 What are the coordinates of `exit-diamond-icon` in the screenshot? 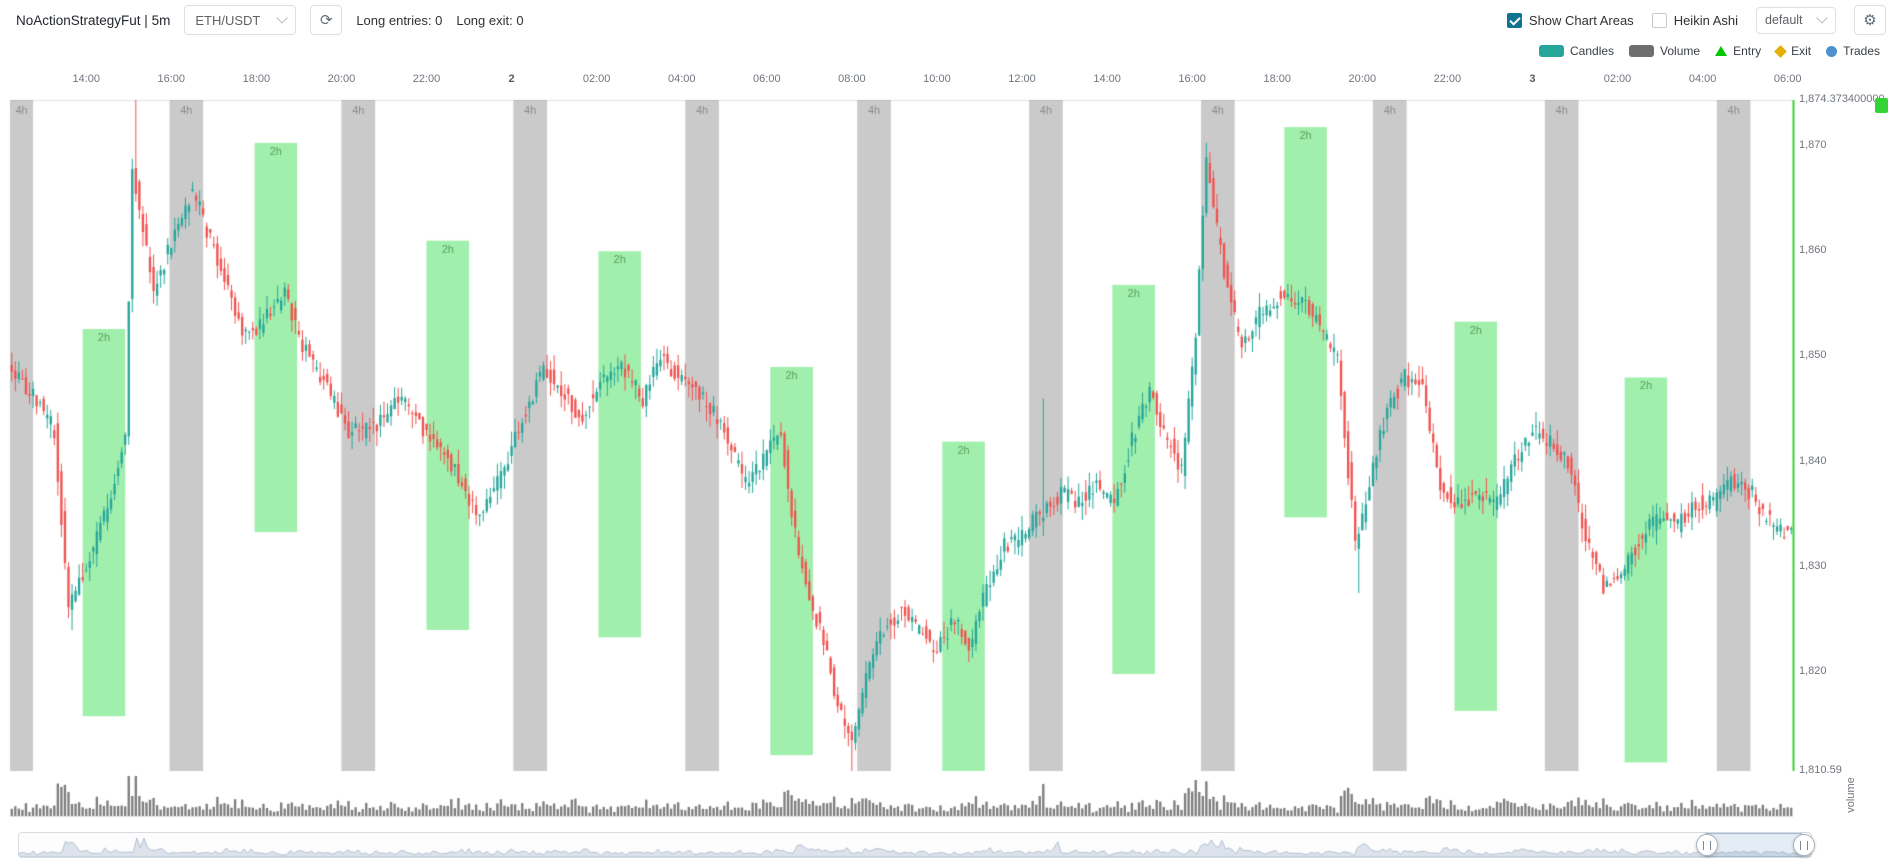 It's located at (1780, 51).